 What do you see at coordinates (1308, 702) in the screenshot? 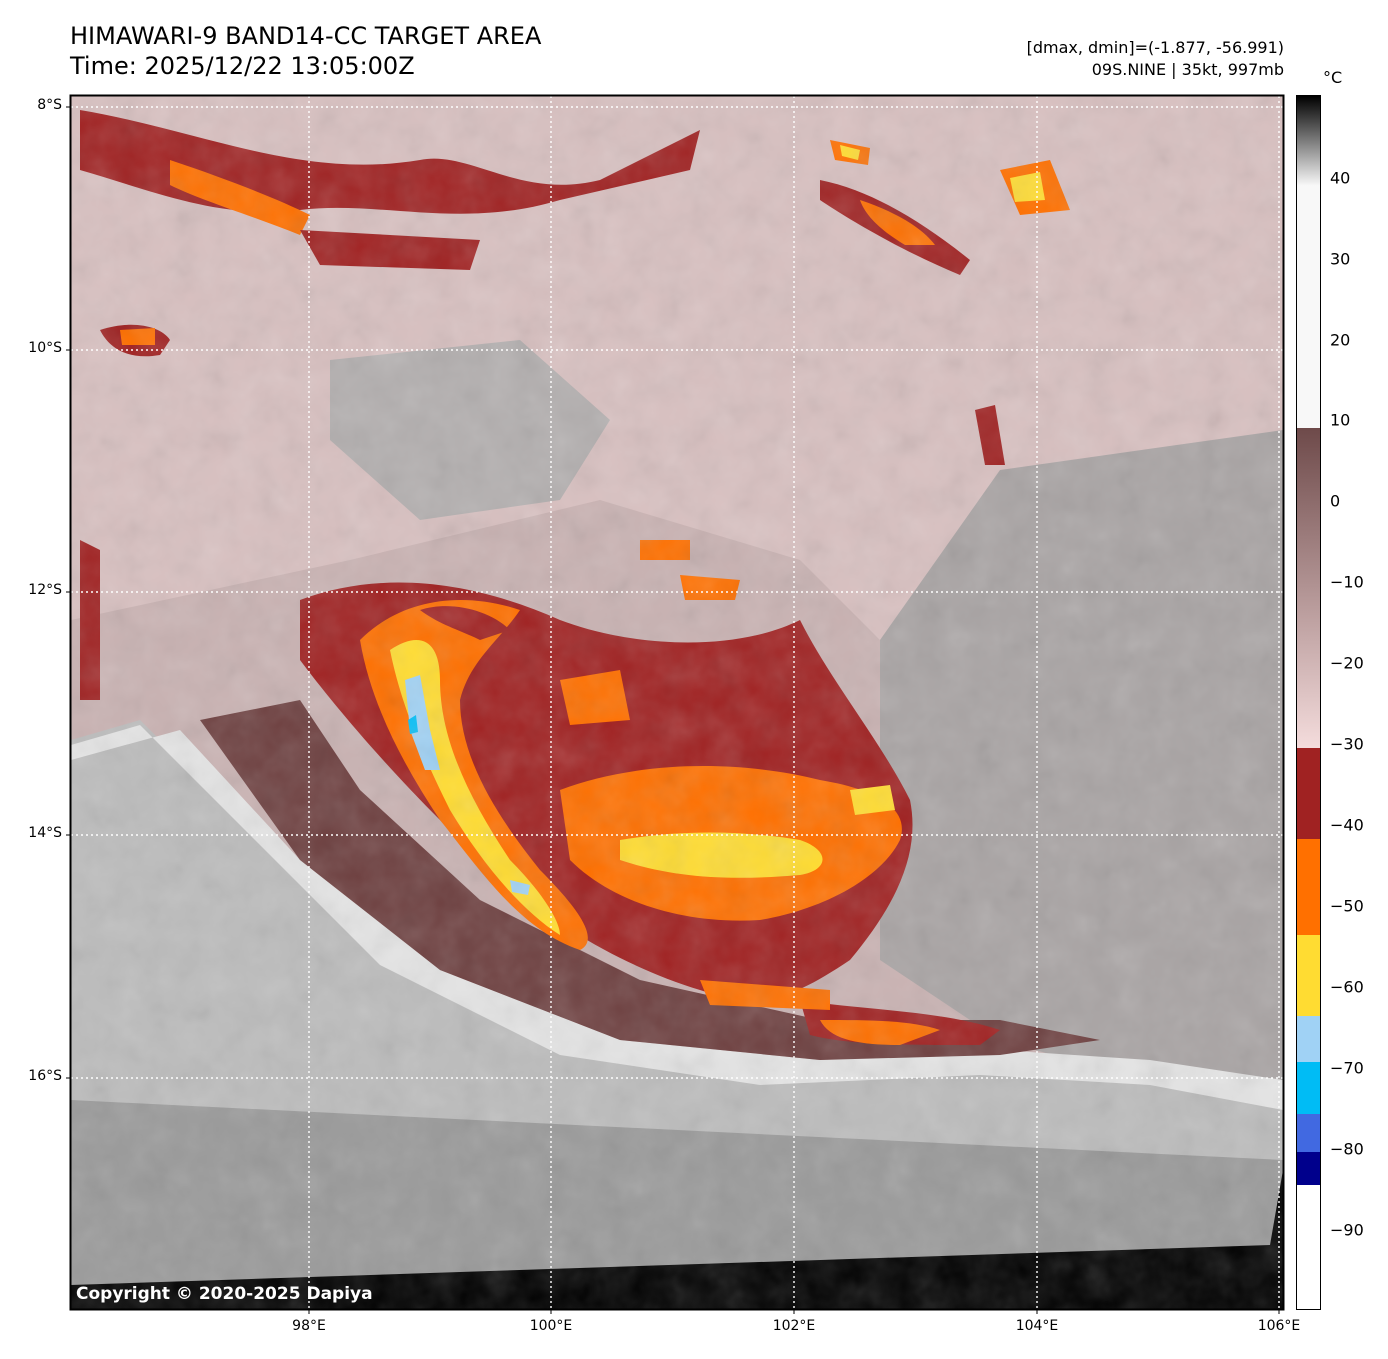
I see `colorbar` at bounding box center [1308, 702].